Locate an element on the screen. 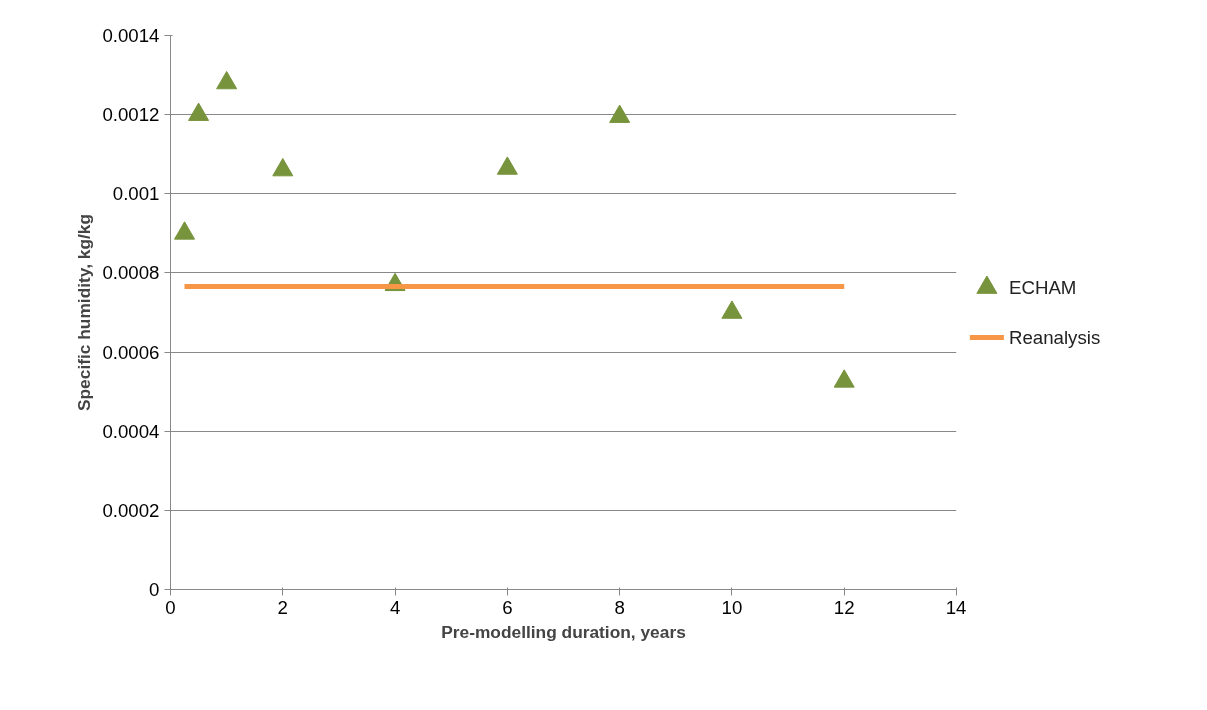 This screenshot has width=1207, height=710. y-tick-label: 0.0008 is located at coordinates (131, 273).